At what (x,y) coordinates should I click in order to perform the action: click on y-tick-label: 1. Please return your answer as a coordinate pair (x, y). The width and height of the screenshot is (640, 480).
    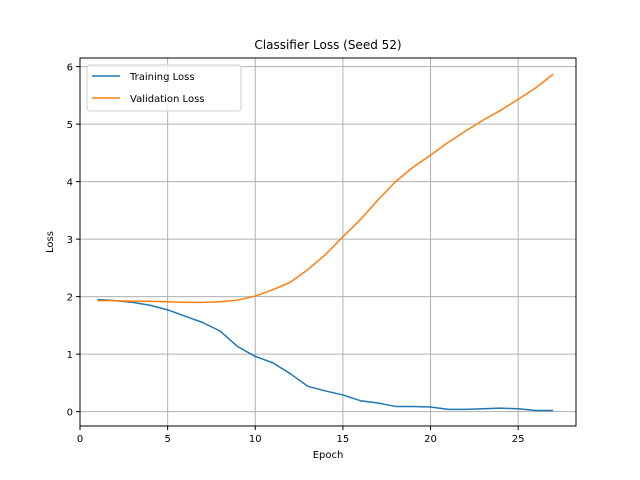
    Looking at the image, I should click on (70, 355).